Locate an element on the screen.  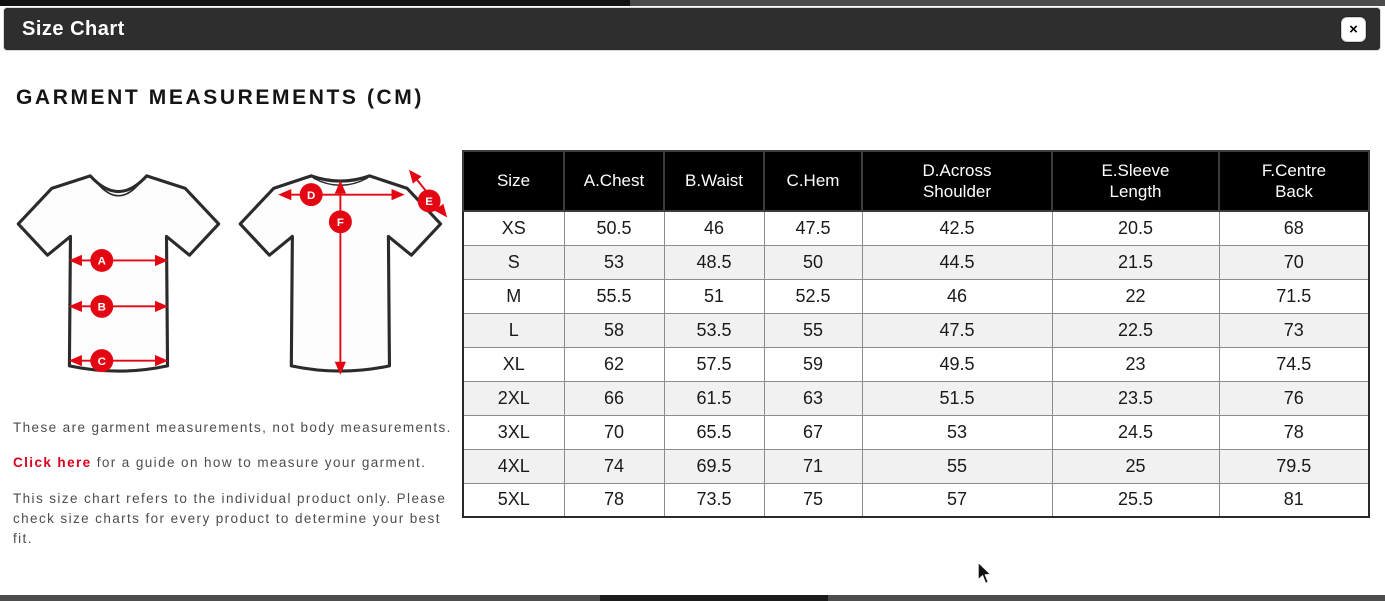
table-row: 3XL 70 65.5 67 53 24.5 78 is located at coordinates (916, 432).